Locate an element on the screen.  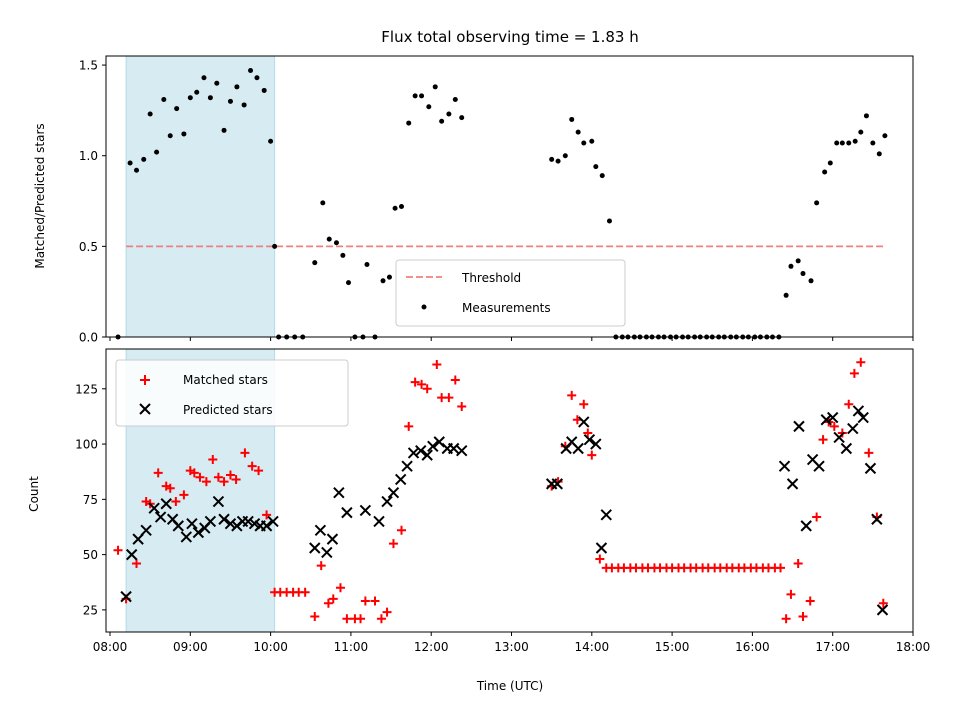
x-tick-label: 15:00 is located at coordinates (672, 647).